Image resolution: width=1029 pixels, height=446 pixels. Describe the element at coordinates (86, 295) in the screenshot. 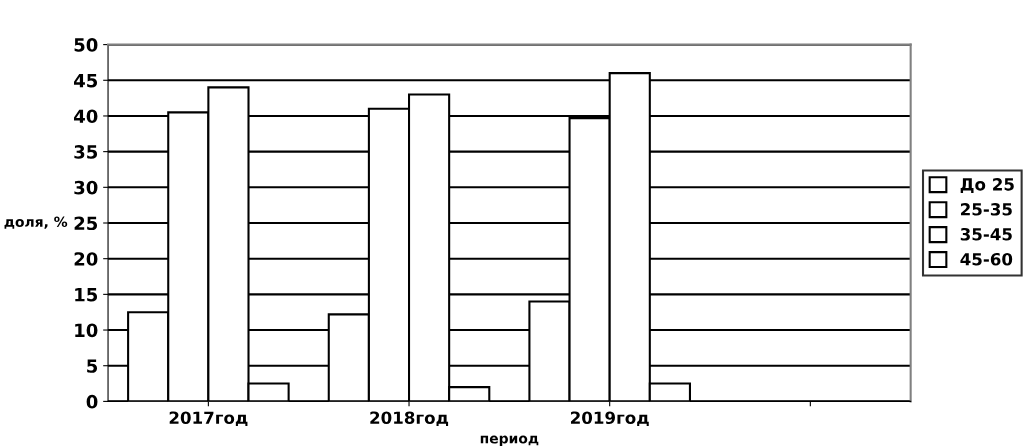

I see `y-tick-label: 15` at that location.